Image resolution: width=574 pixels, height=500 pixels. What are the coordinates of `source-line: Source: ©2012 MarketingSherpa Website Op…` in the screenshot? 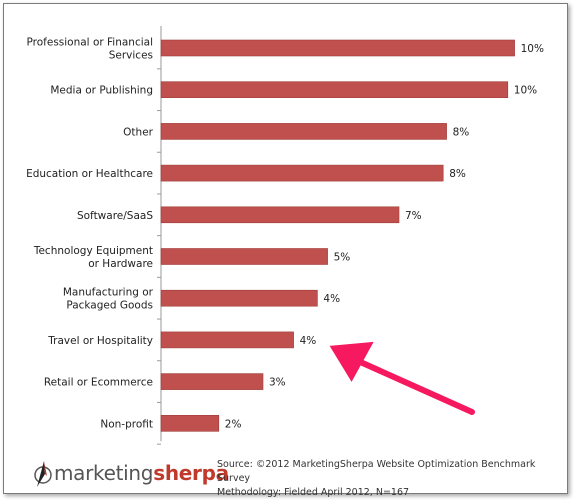 It's located at (376, 471).